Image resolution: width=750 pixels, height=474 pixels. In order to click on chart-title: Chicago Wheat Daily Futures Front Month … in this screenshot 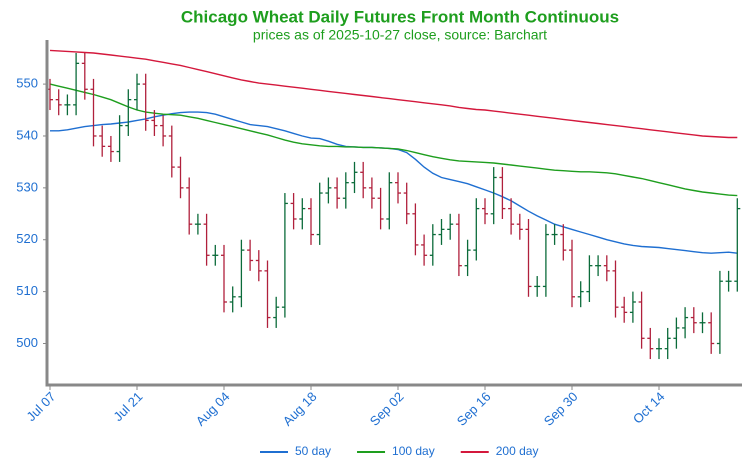, I will do `click(400, 16)`.